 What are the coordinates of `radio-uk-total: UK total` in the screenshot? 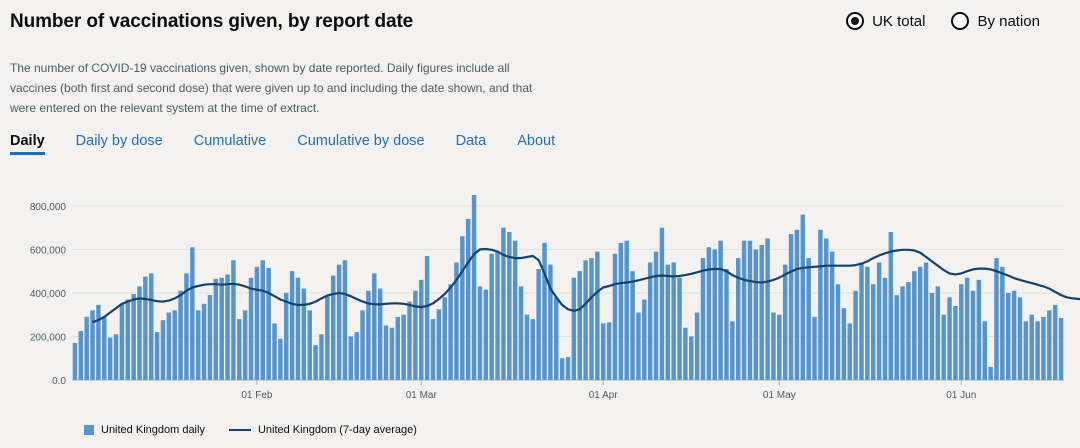 It's located at (885, 21).